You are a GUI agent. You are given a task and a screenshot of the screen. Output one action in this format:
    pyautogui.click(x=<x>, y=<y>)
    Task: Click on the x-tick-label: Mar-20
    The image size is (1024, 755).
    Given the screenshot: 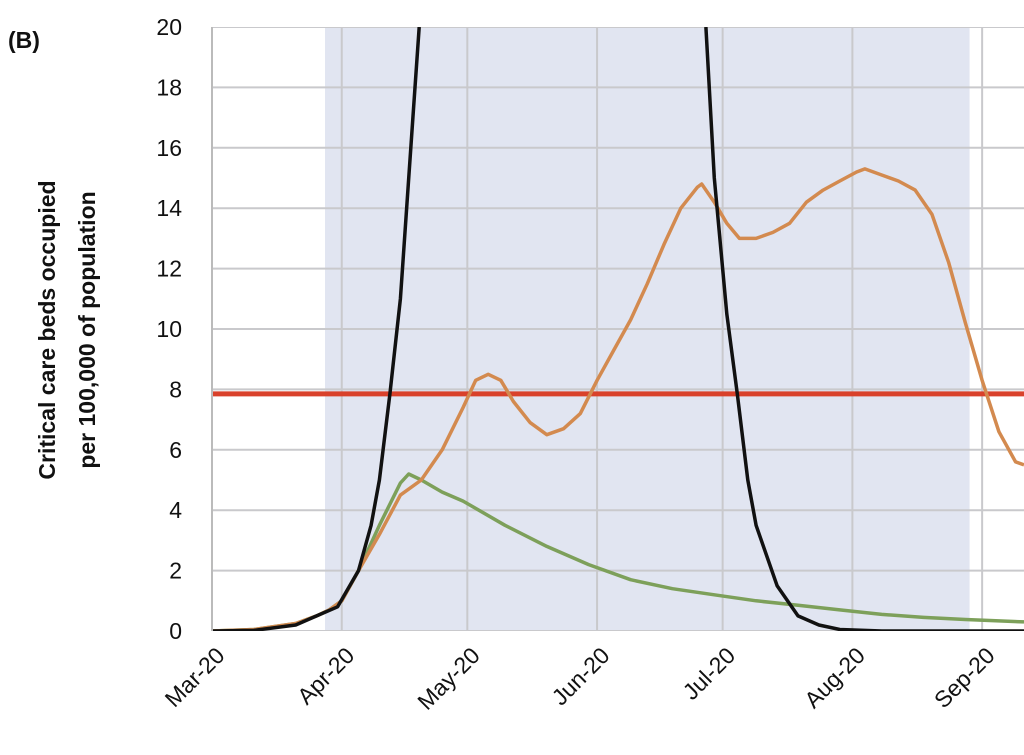 What is the action you would take?
    pyautogui.click(x=195, y=677)
    